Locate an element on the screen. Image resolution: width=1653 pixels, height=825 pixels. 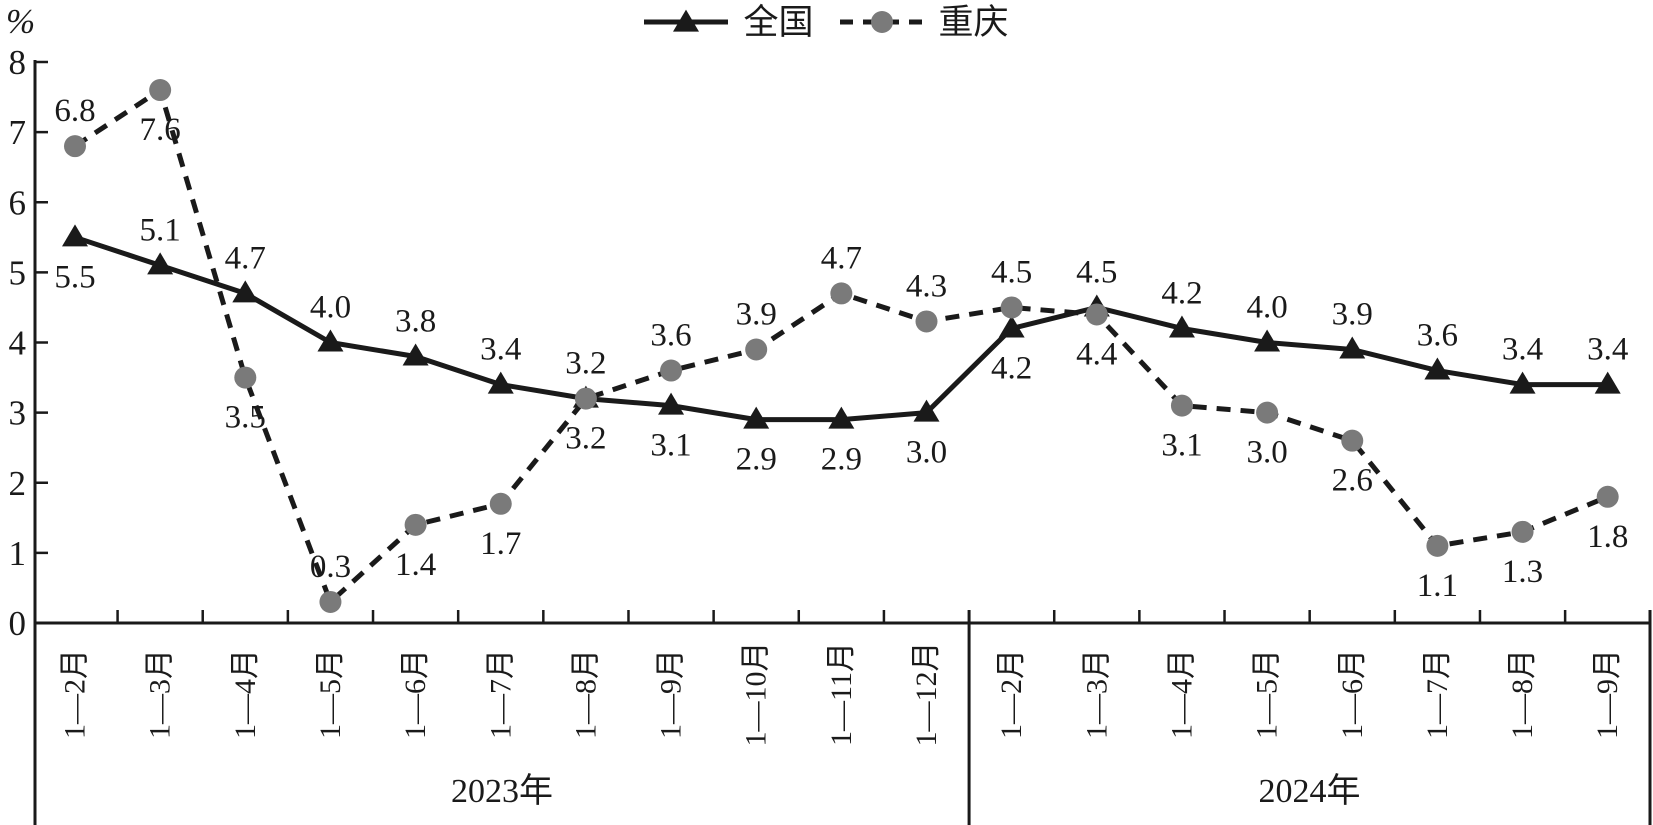
legend-item-national: 全国 is located at coordinates (729, 22).